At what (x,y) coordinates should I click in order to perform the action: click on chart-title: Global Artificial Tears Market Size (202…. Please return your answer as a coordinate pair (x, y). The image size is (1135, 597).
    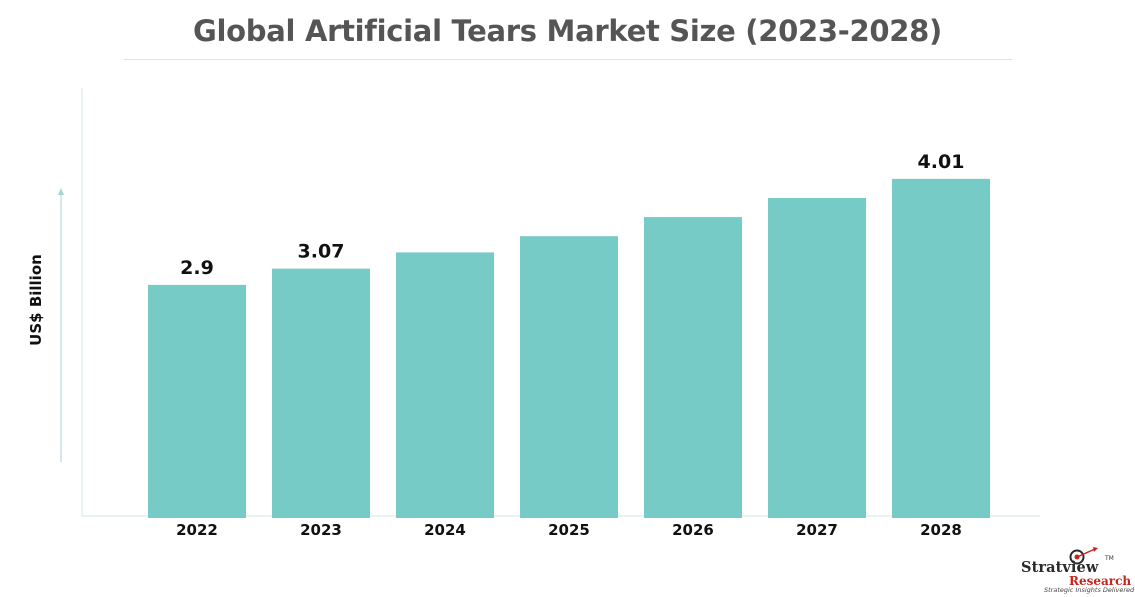
    Looking at the image, I should click on (567, 31).